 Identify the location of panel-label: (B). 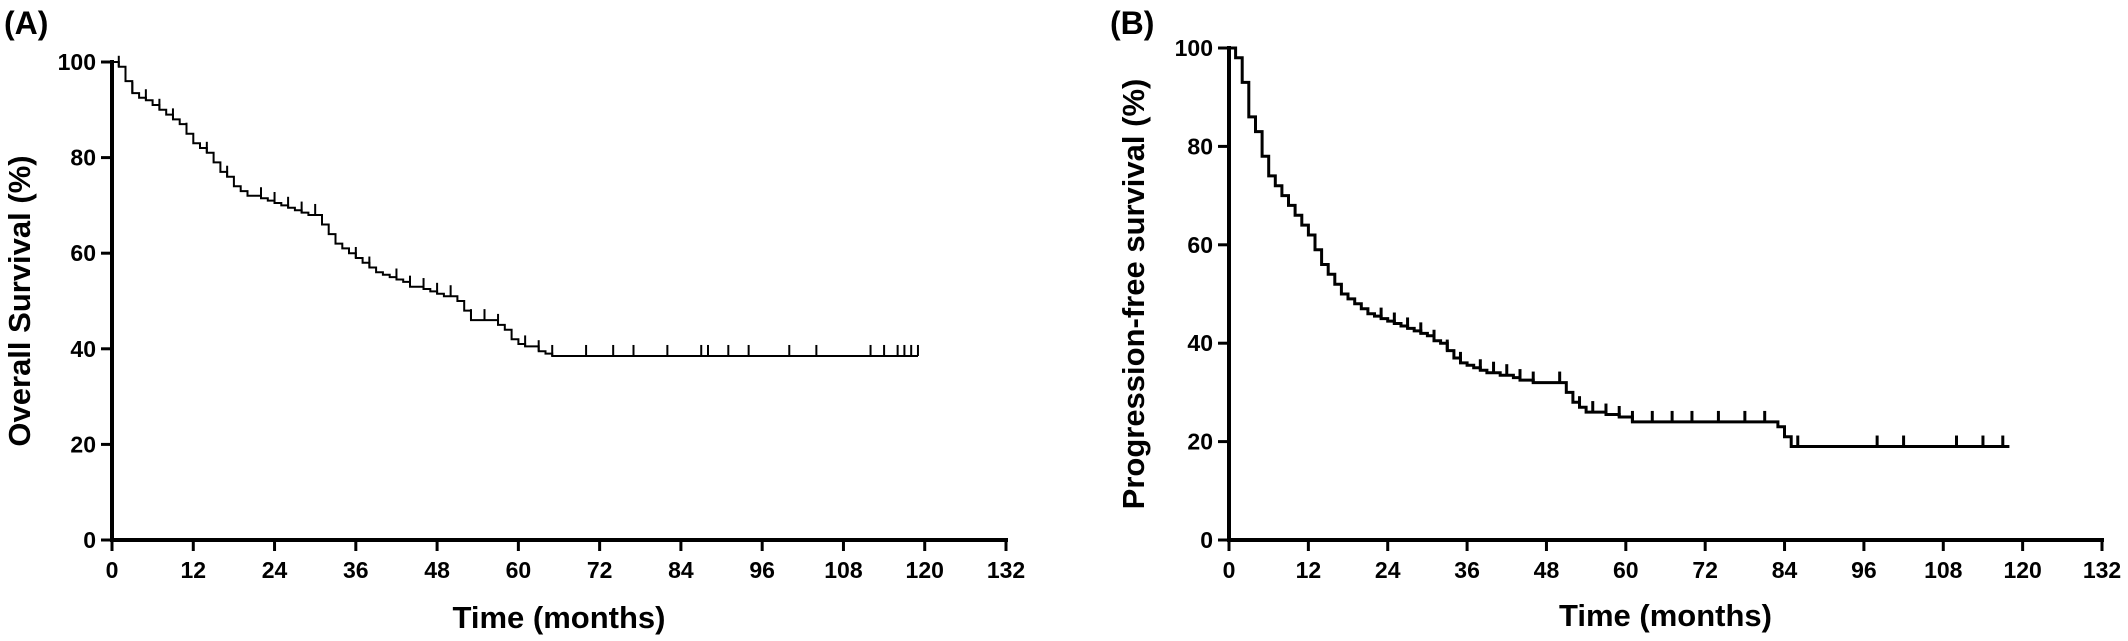
(1132, 23).